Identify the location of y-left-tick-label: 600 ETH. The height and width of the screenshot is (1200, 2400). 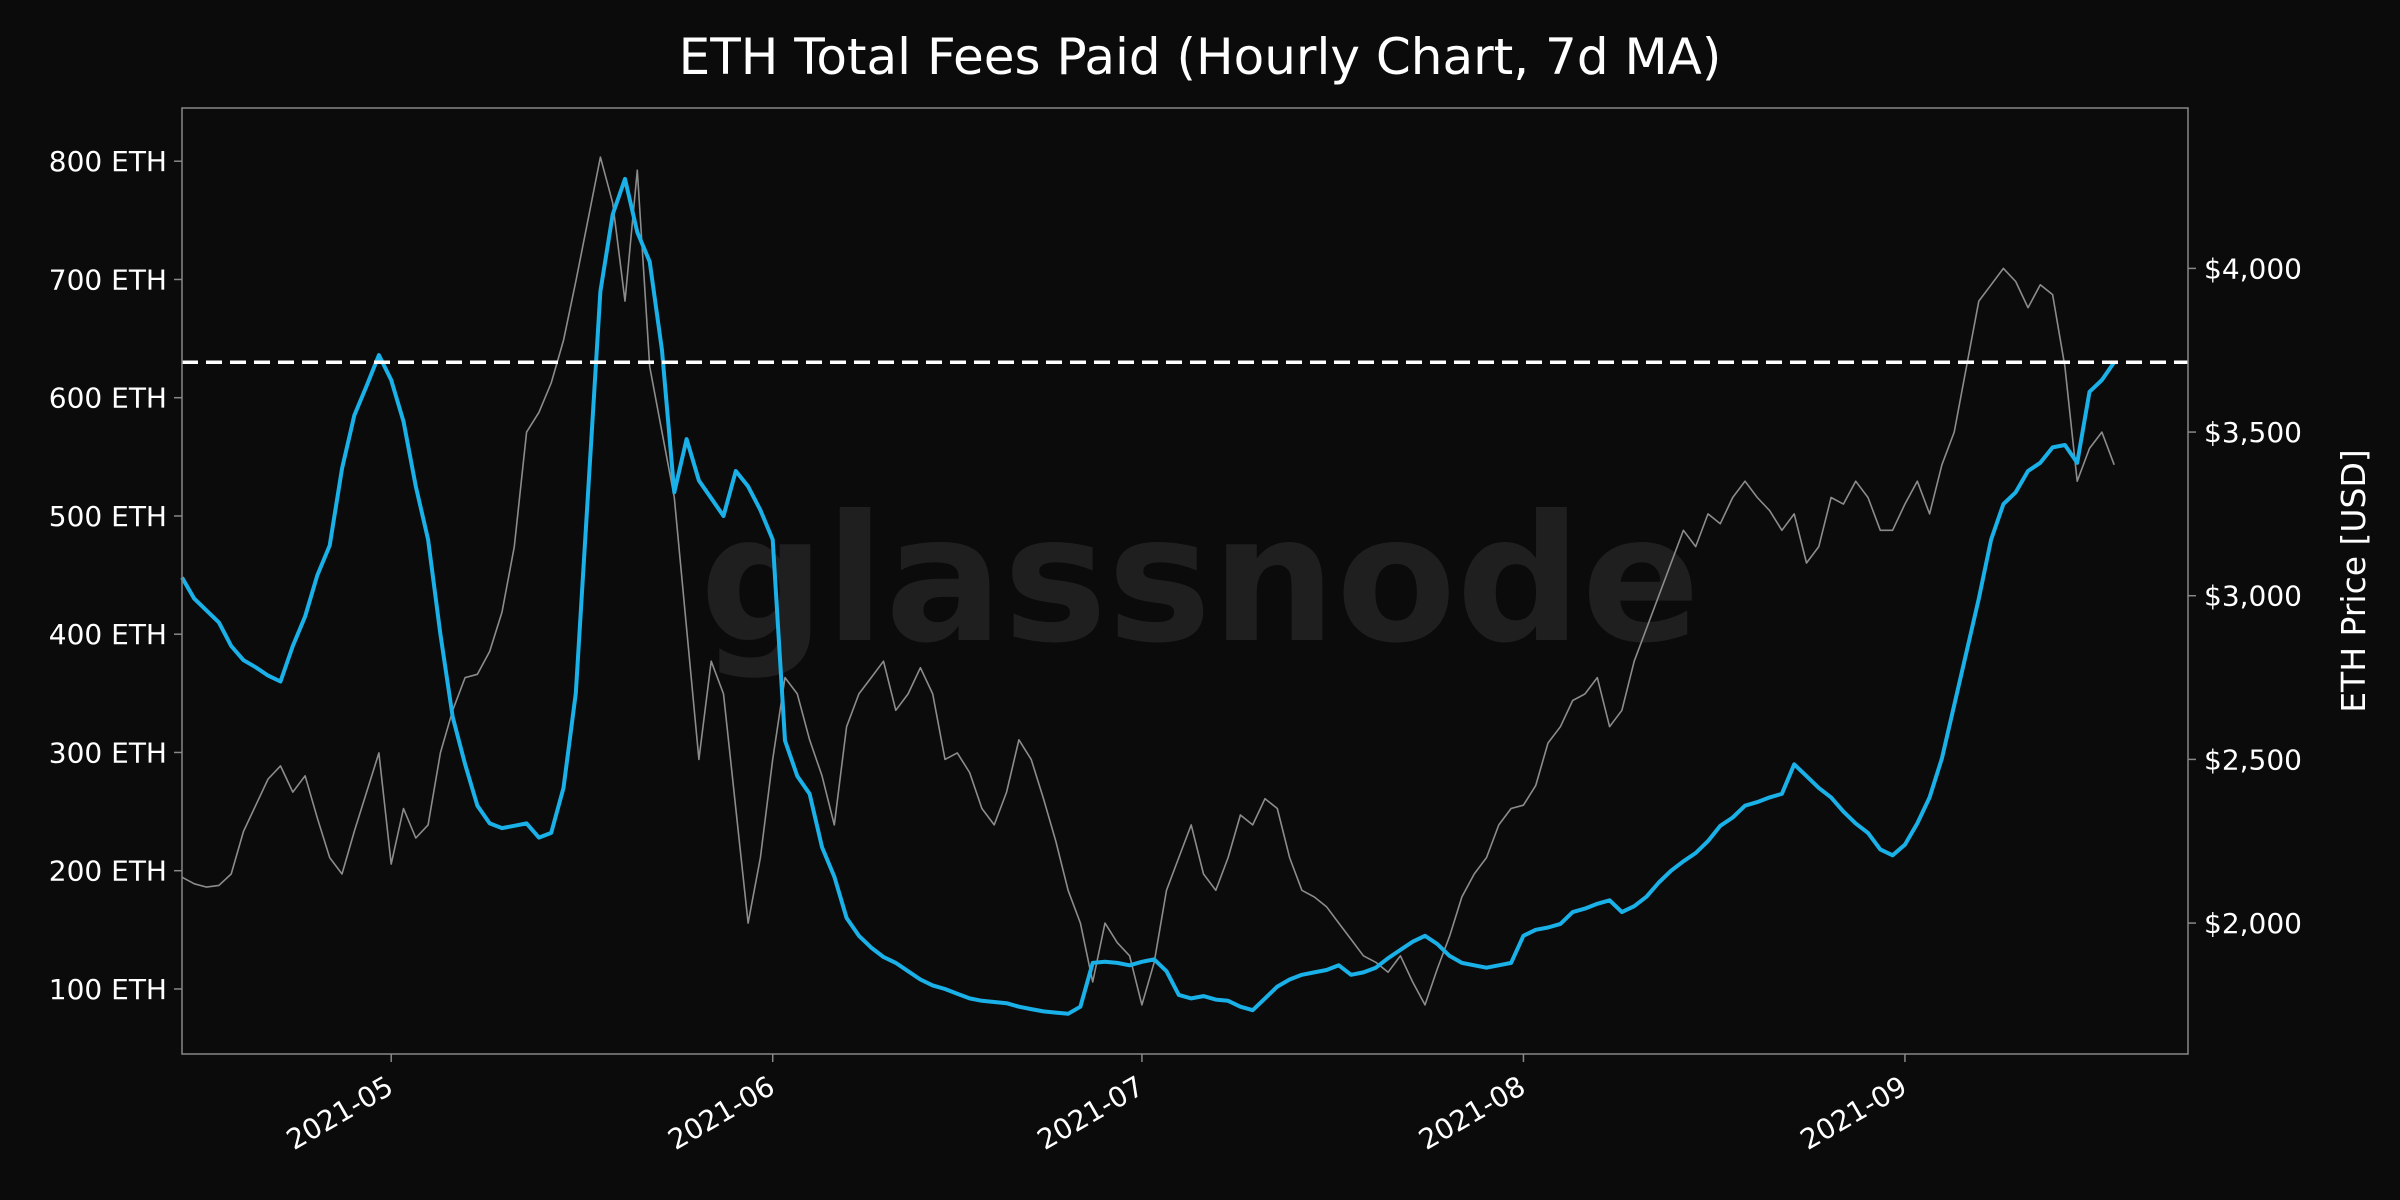
(108, 398).